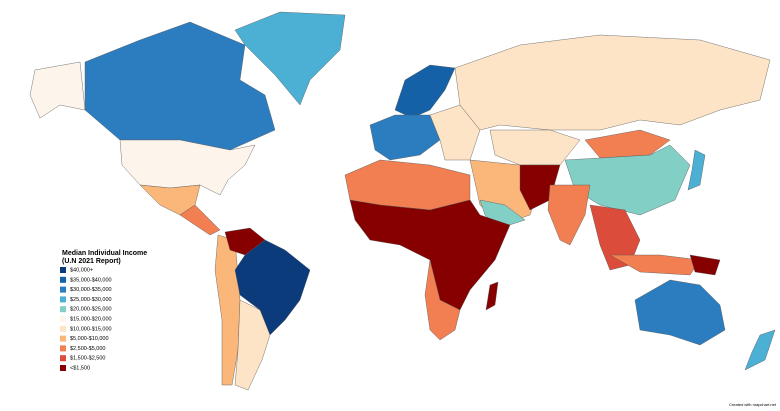 This screenshot has height=411, width=780. Describe the element at coordinates (104, 253) in the screenshot. I see `legend-title: Median Individual Income` at that location.